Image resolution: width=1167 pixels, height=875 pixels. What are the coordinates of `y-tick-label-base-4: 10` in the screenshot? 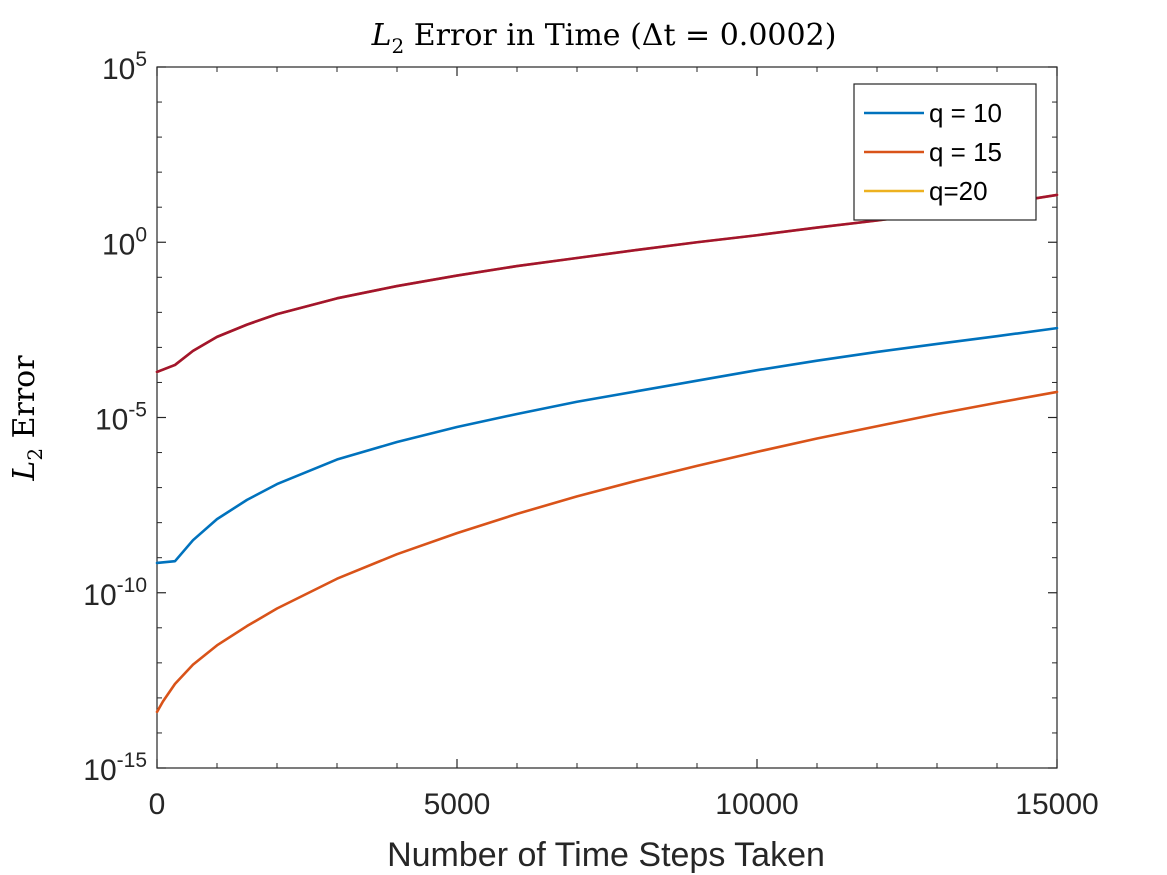 It's located at (99, 770).